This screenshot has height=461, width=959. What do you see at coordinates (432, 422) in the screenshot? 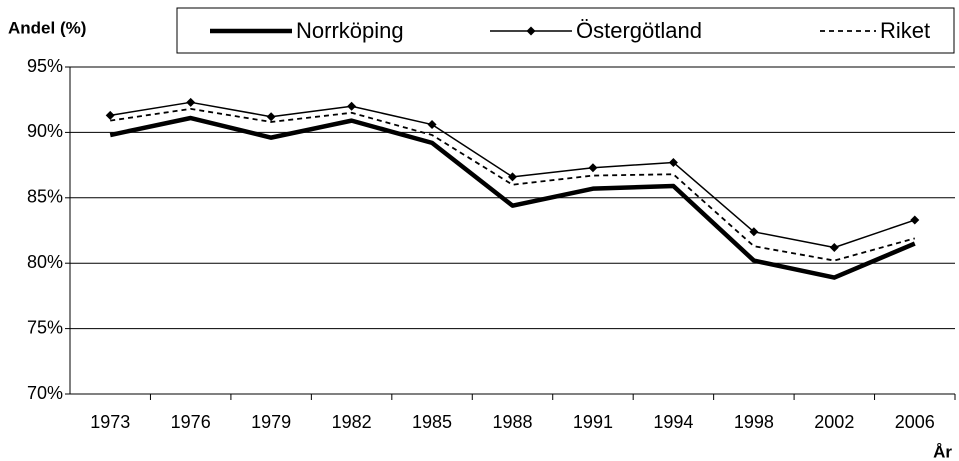
I see `x-tick-label: 1985` at bounding box center [432, 422].